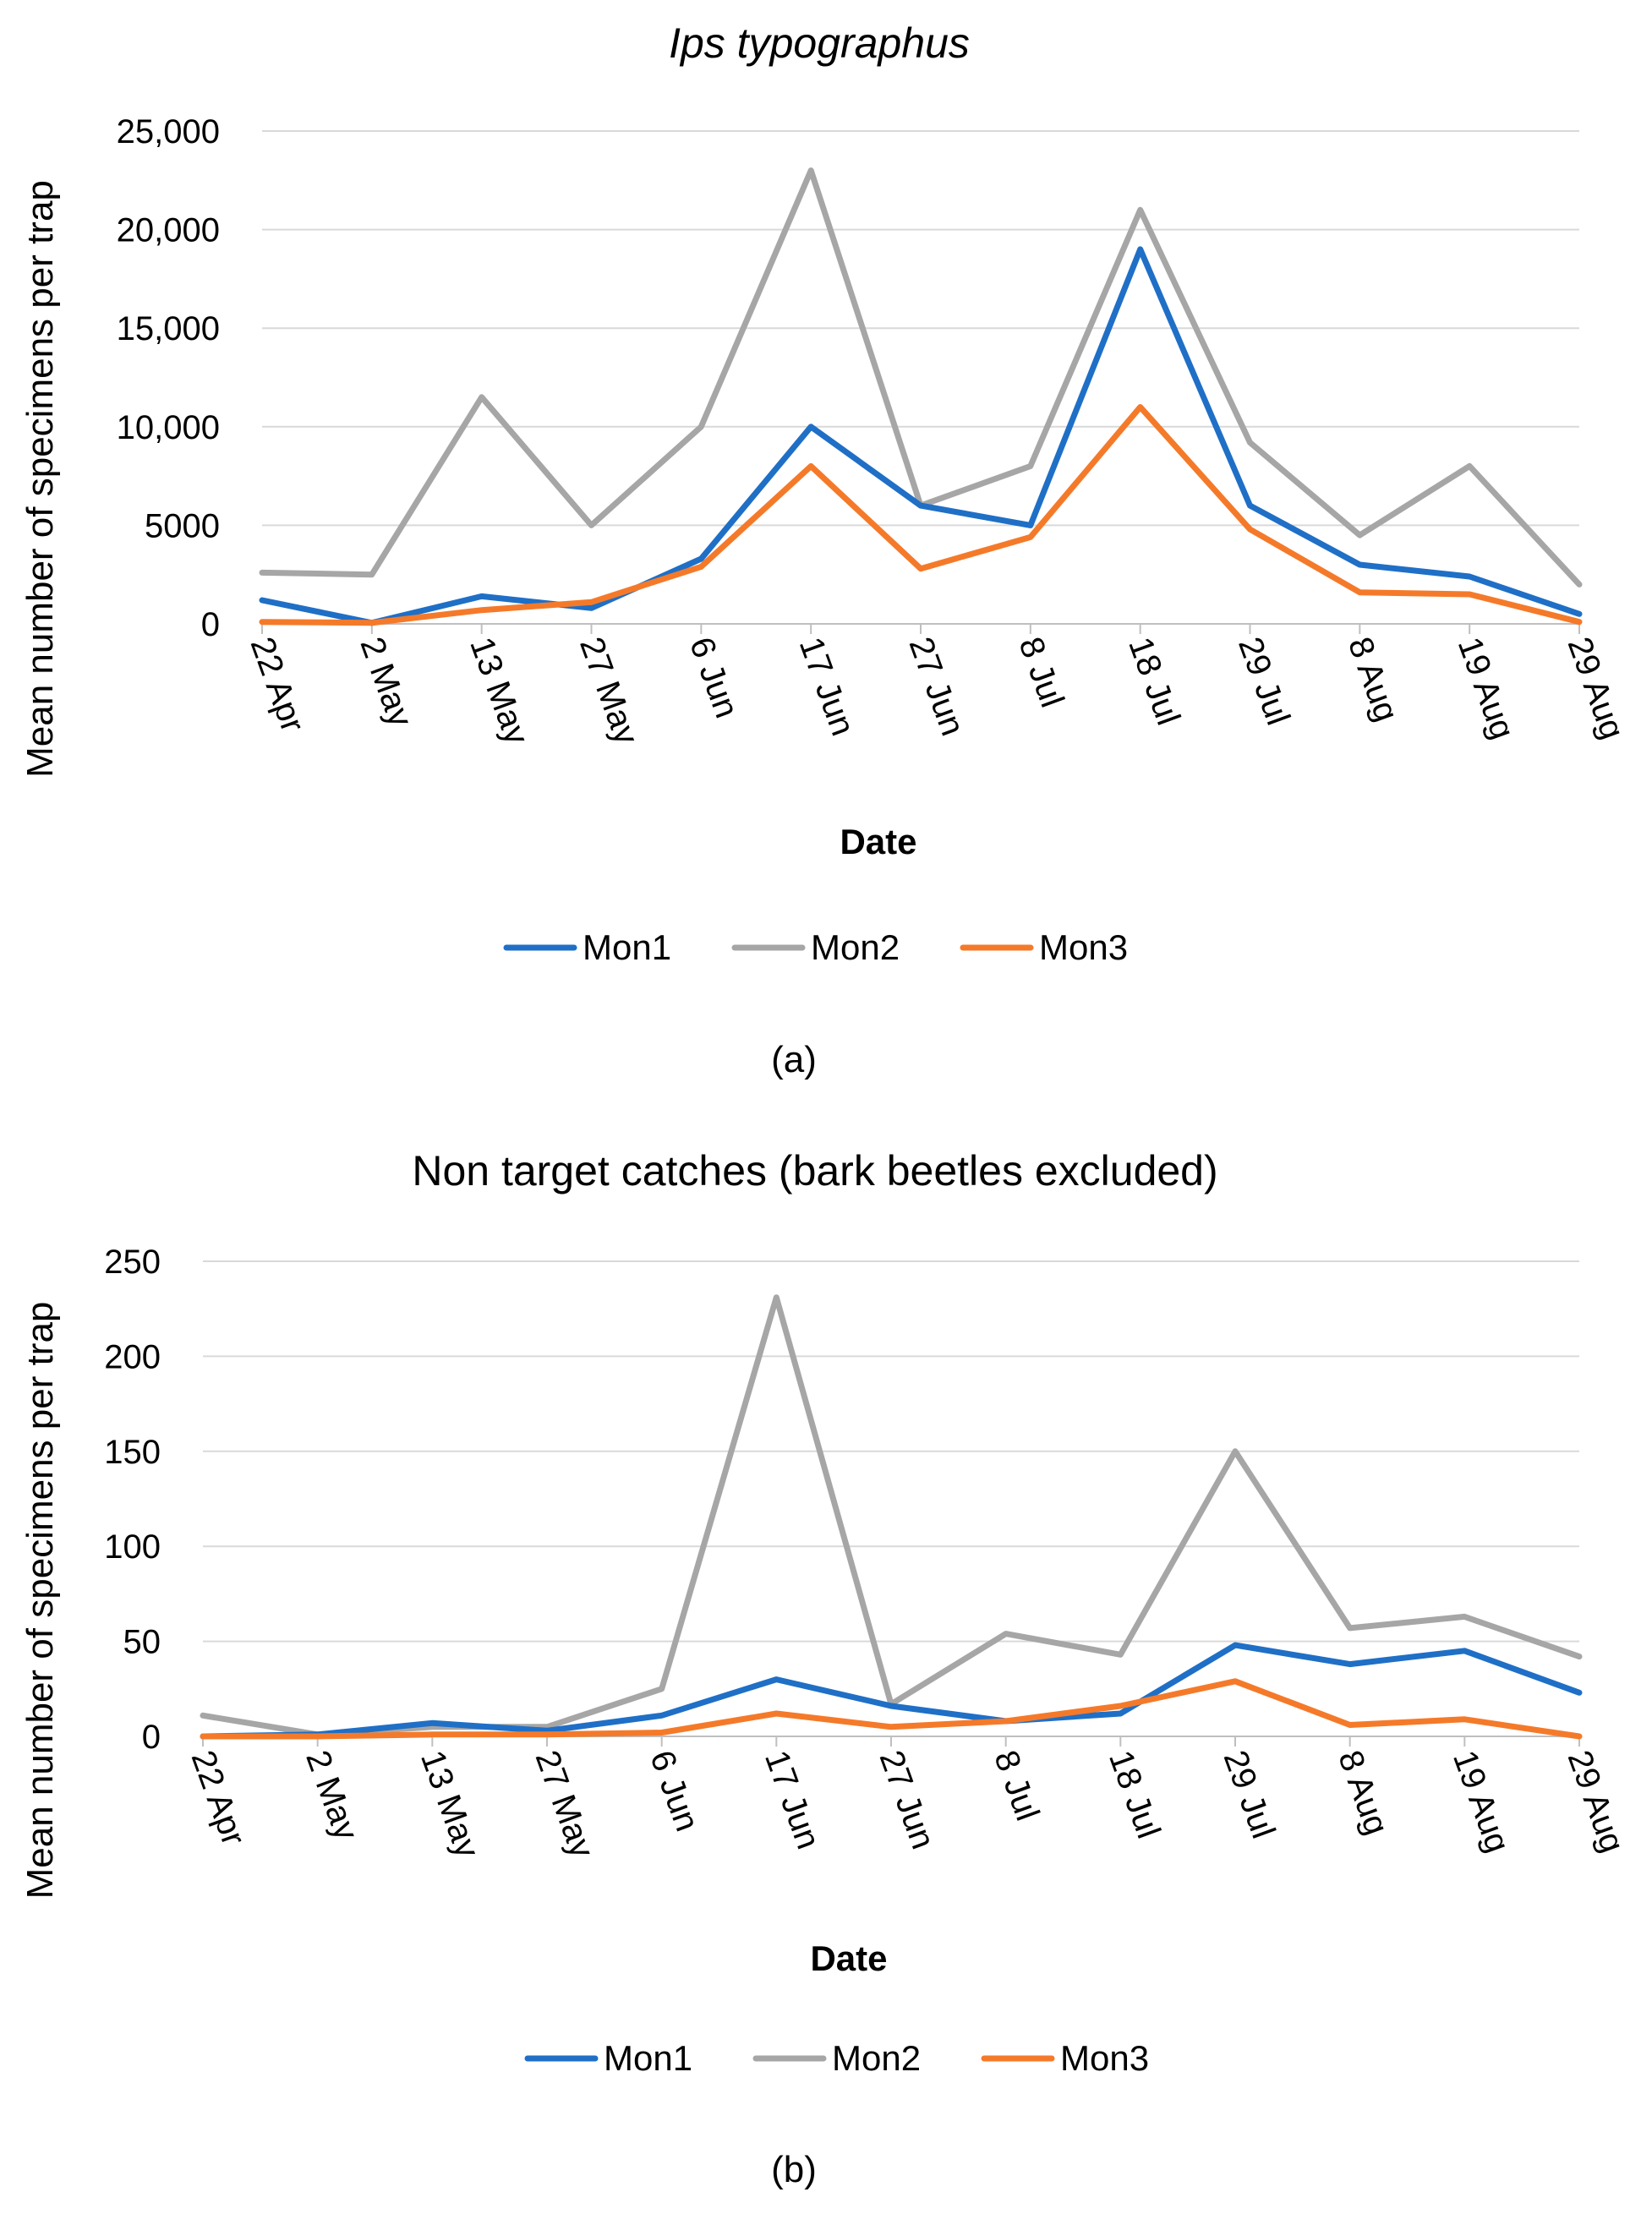 The image size is (1652, 2214). I want to click on y-tick-labels: 0 5000 10,000 15,000 20,000 25,000, so click(168, 378).